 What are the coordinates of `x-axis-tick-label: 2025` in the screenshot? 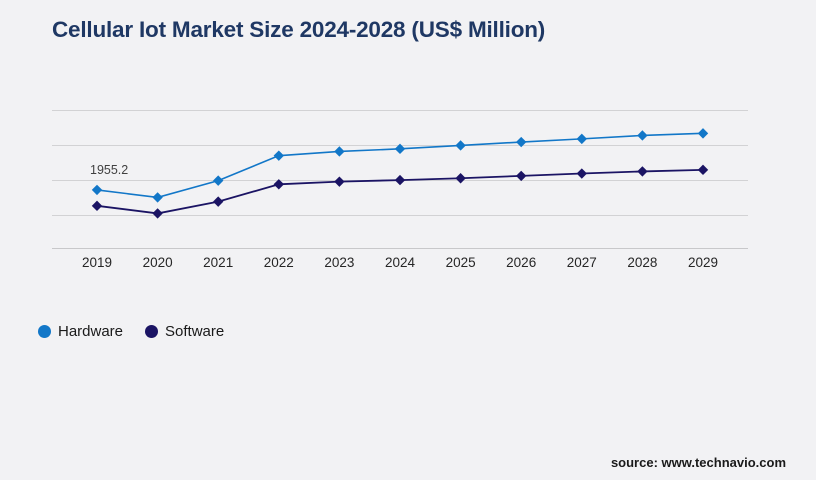 It's located at (460, 262).